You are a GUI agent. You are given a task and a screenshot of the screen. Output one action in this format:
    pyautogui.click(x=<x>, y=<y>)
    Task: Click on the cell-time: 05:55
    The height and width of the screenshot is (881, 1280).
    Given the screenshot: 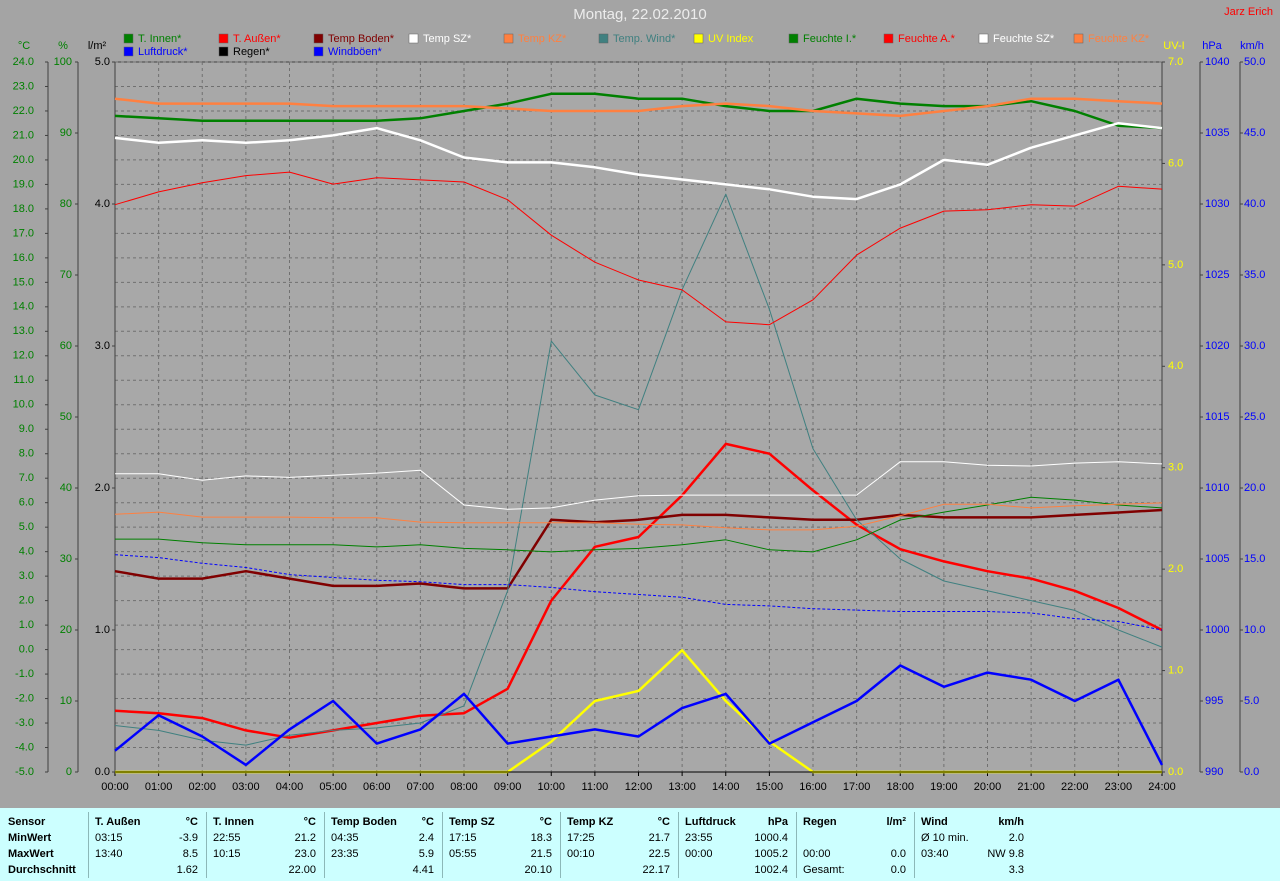 What is the action you would take?
    pyautogui.click(x=463, y=854)
    